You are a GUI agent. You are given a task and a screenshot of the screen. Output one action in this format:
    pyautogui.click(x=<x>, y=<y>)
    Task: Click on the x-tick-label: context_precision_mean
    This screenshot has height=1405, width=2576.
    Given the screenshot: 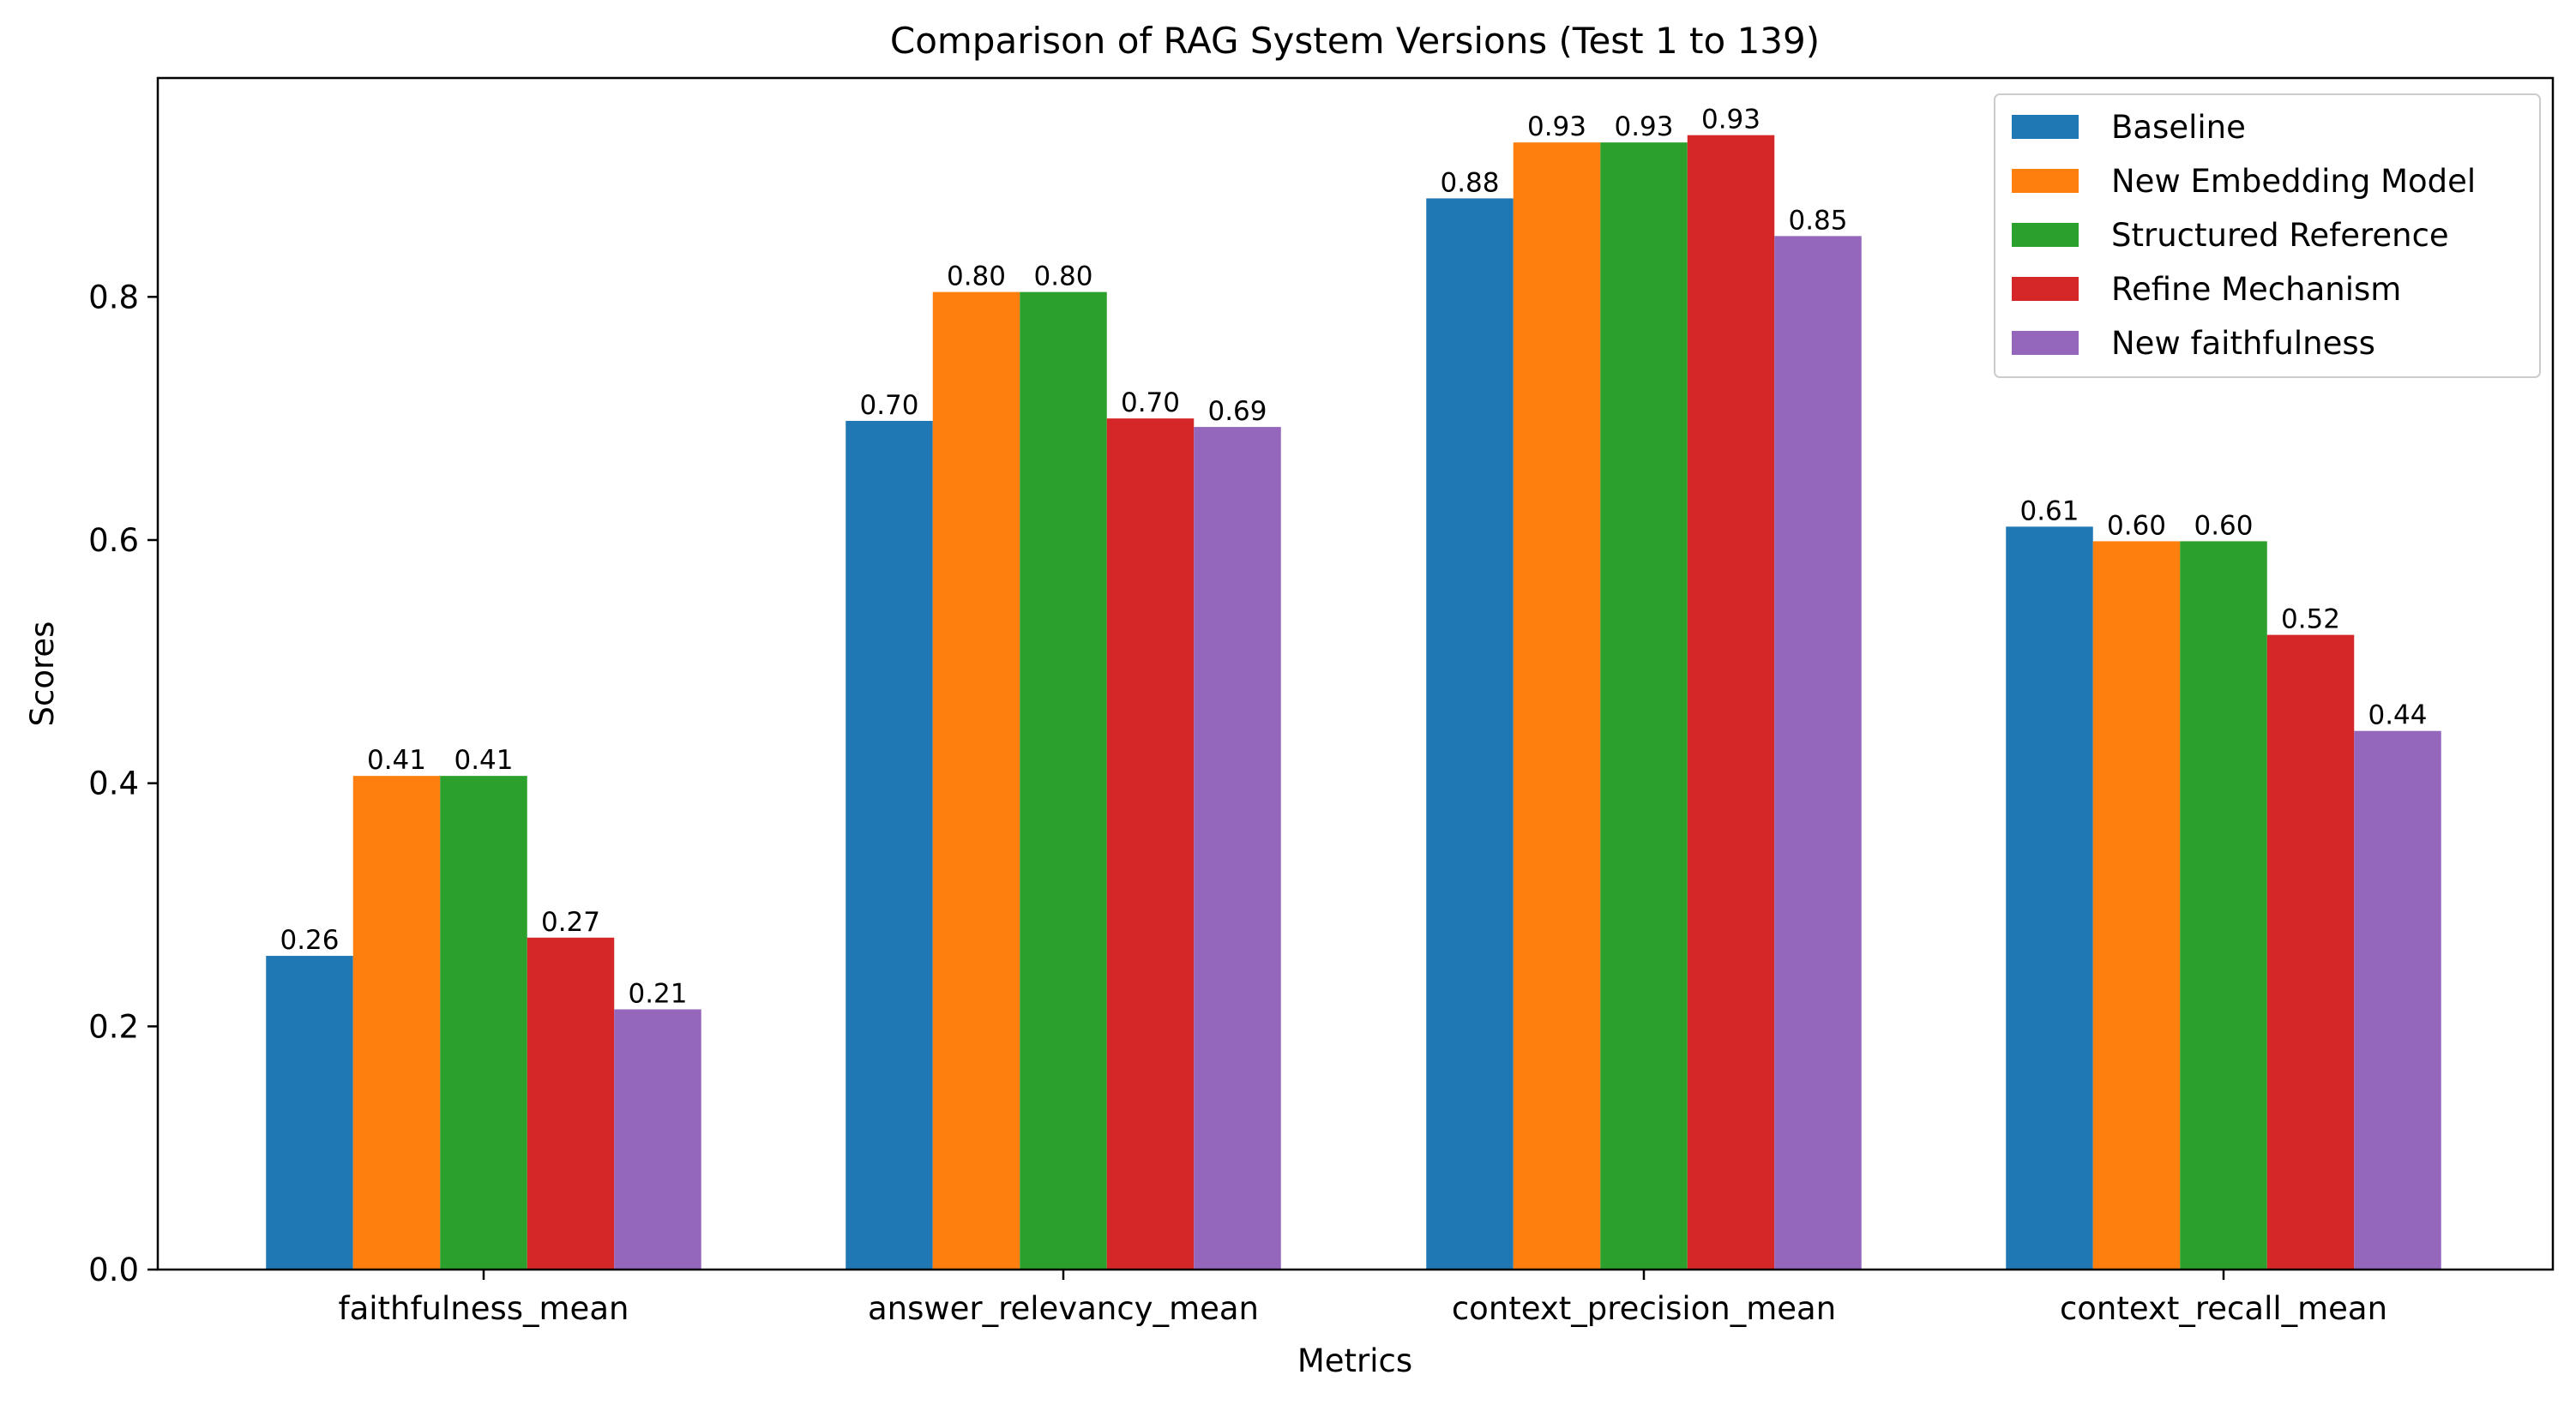 What is the action you would take?
    pyautogui.click(x=1644, y=1308)
    